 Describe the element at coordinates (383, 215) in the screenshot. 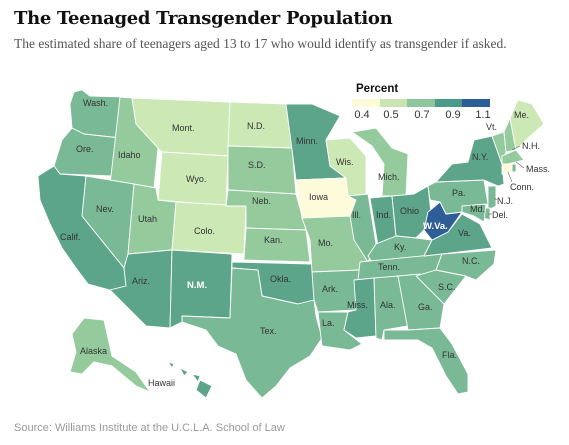

I see `state-label-in: Ind.` at that location.